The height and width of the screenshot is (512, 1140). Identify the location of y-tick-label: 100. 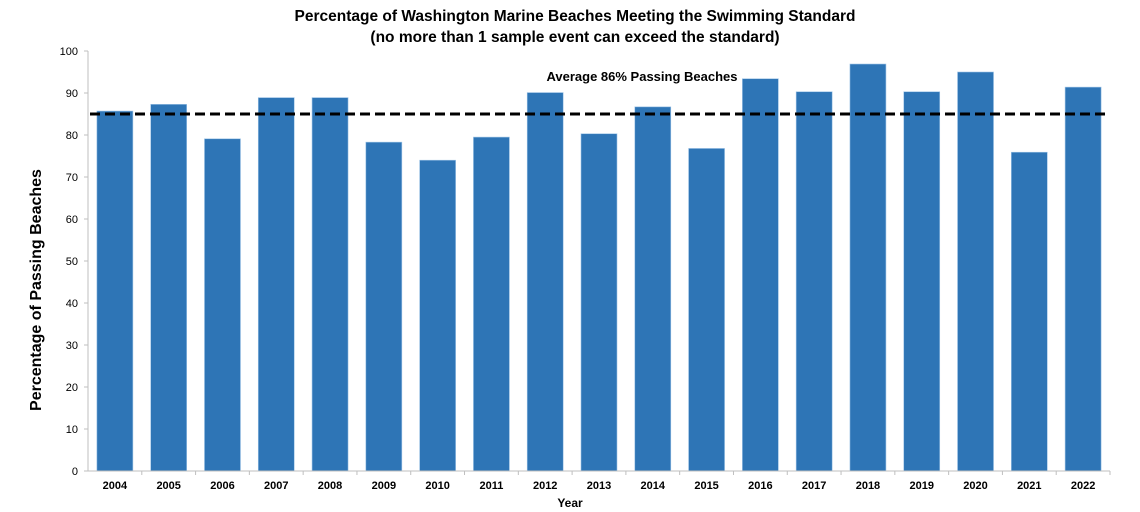
(69, 52).